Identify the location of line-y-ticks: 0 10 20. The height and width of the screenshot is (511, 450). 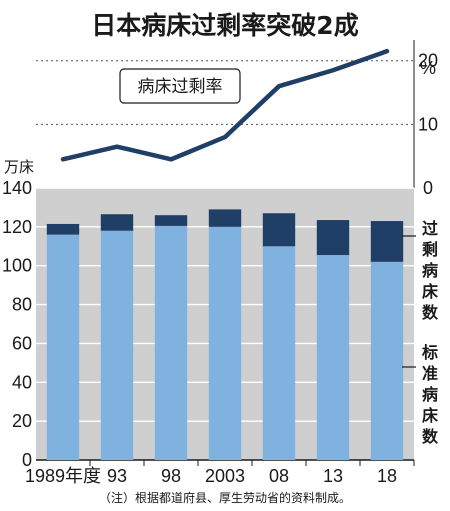
(428, 124).